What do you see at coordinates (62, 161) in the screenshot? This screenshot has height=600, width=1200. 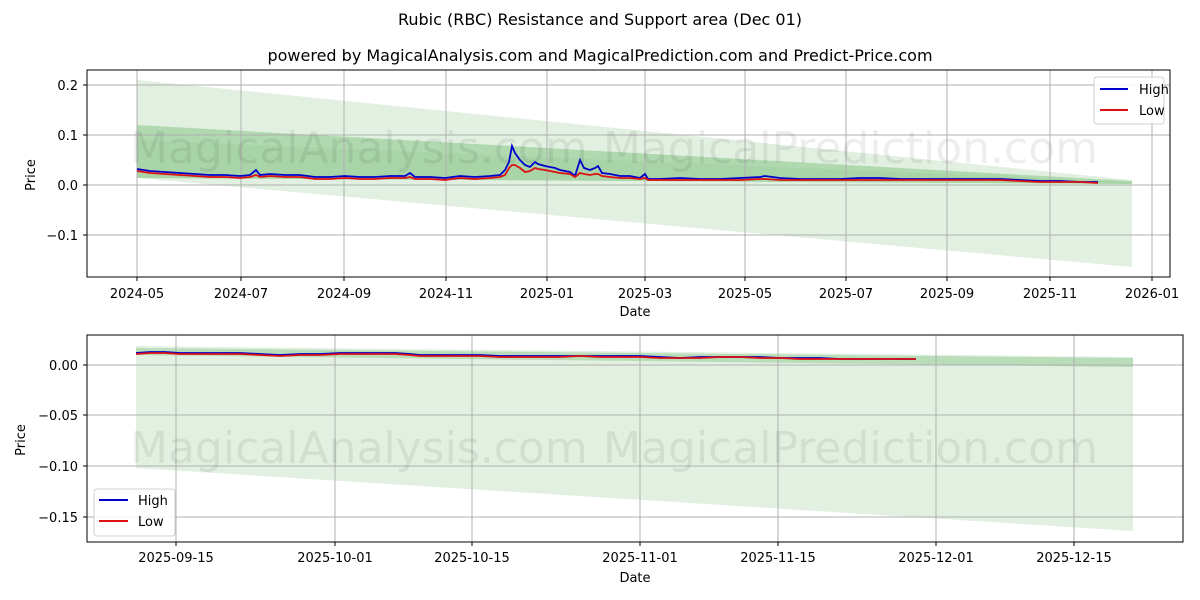 I see `top-y-tick-labels: 0.2 0.1 0.0 −0.1` at bounding box center [62, 161].